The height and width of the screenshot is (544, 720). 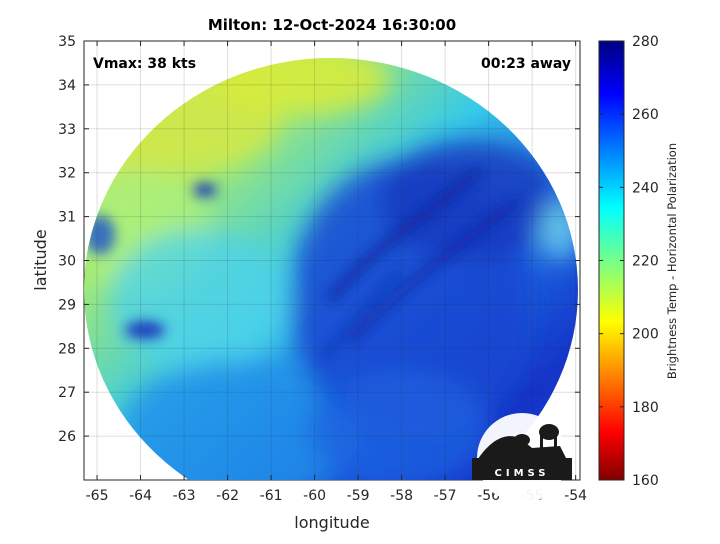 What do you see at coordinates (67, 86) in the screenshot?
I see `y-tick-label: 34` at bounding box center [67, 86].